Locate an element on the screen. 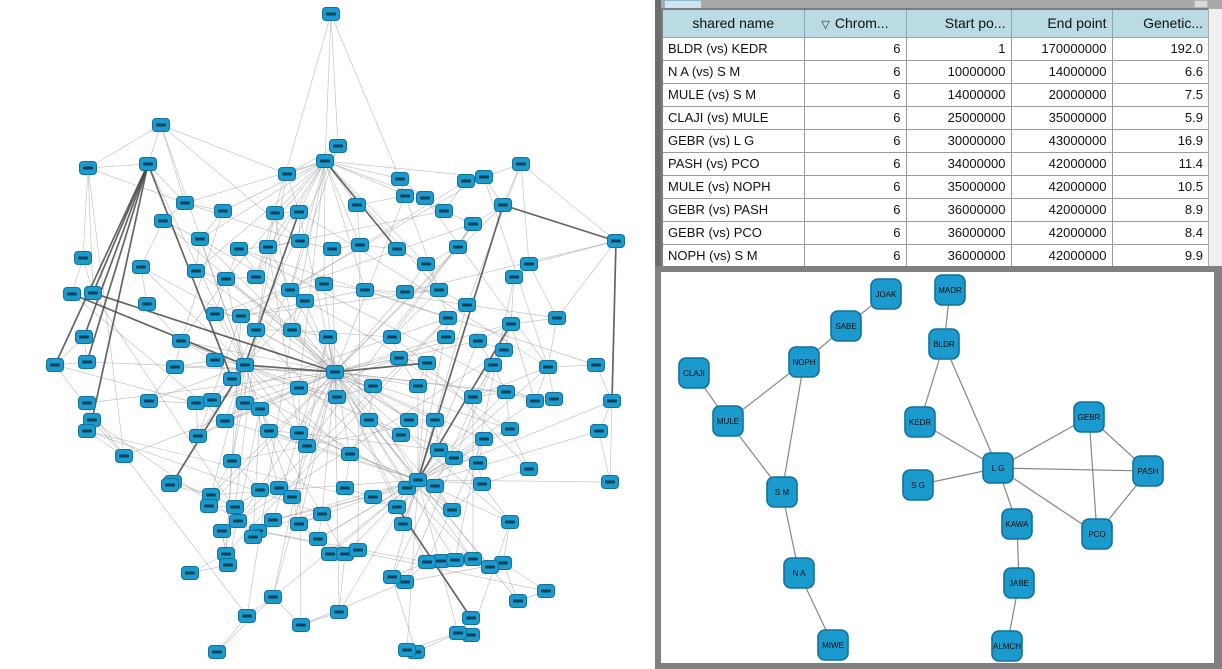  table-row: PASH (vs) PCO 6 34000000 42000000 11.4 is located at coordinates (935, 163).